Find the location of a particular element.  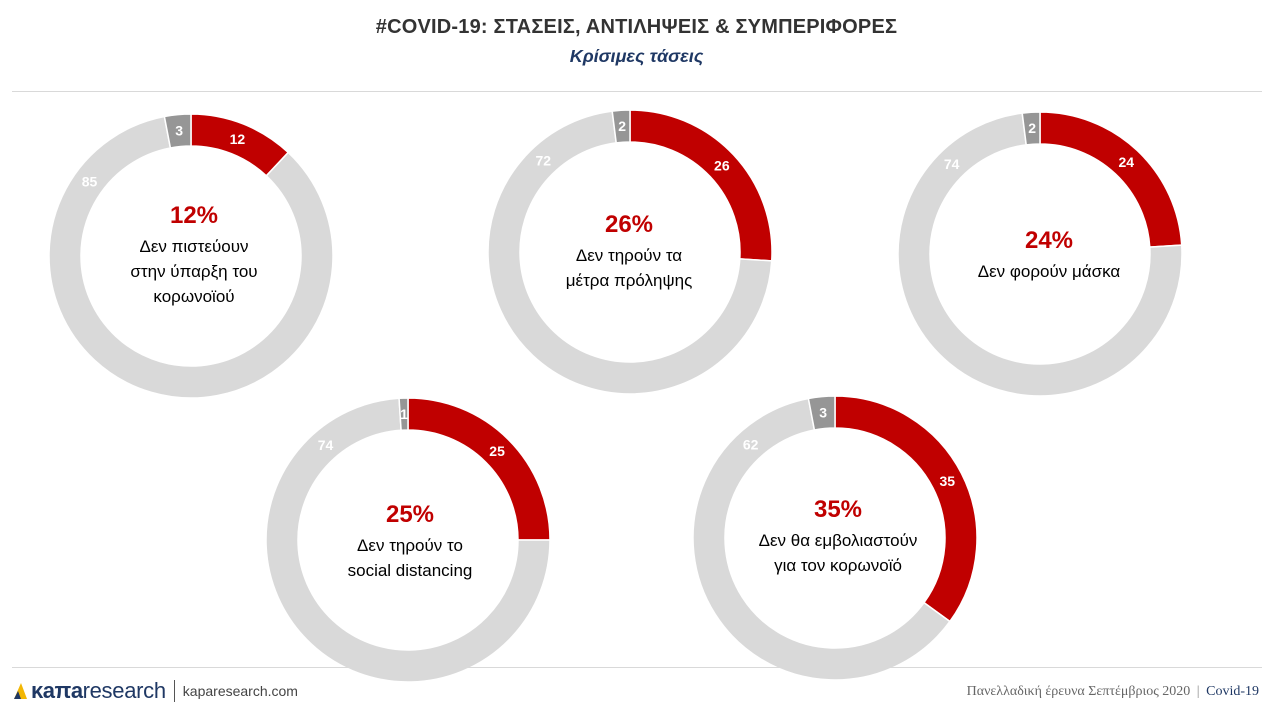

donut-2-percent: 26% is located at coordinates (629, 224).